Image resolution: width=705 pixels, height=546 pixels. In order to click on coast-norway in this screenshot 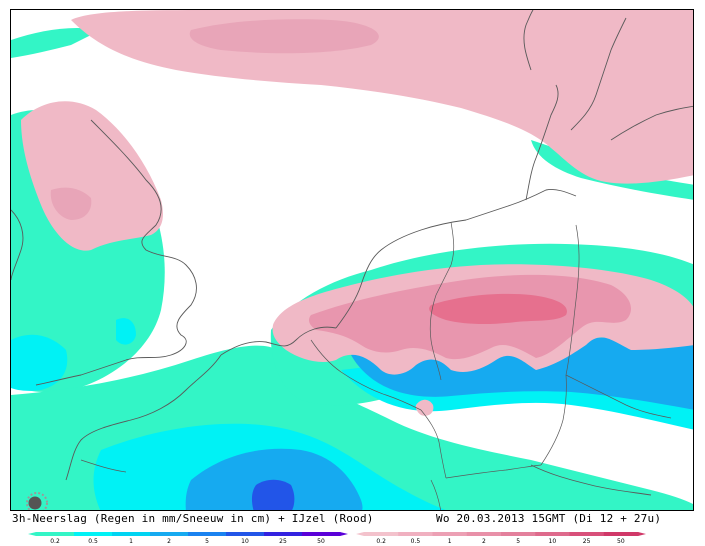, I will do `click(528, 40)`.